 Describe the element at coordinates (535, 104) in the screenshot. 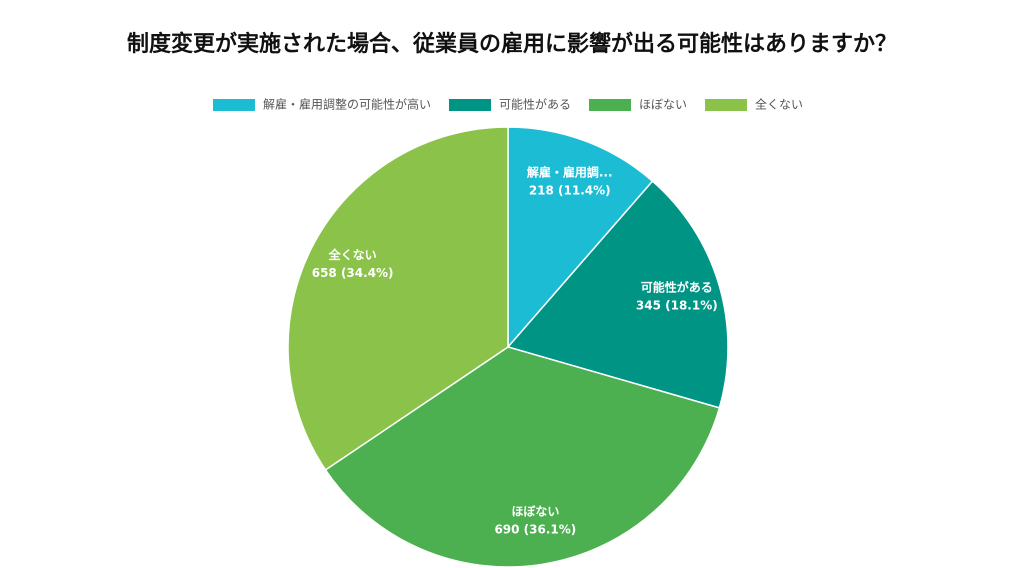

I see `legend-label: 可能性がある` at that location.